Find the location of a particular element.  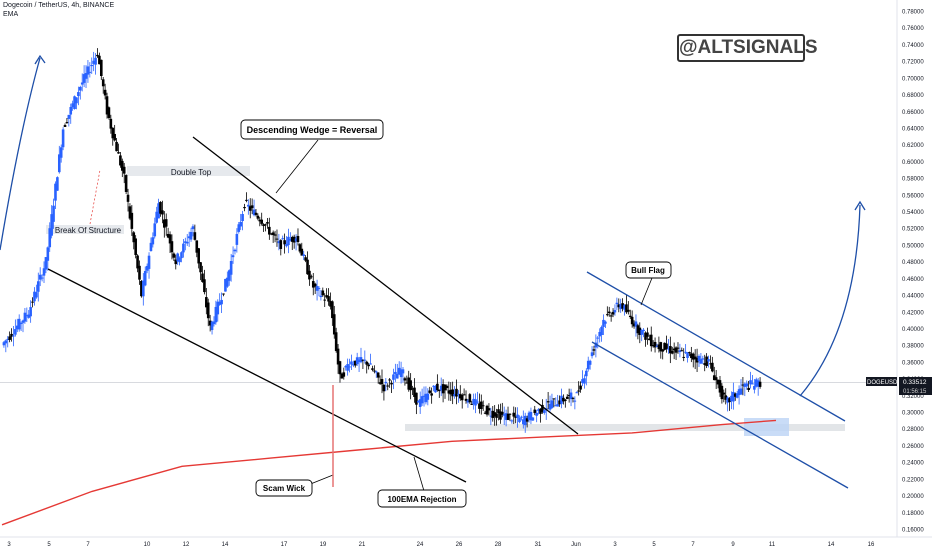

y-tick-label: 0.16000 is located at coordinates (913, 531).